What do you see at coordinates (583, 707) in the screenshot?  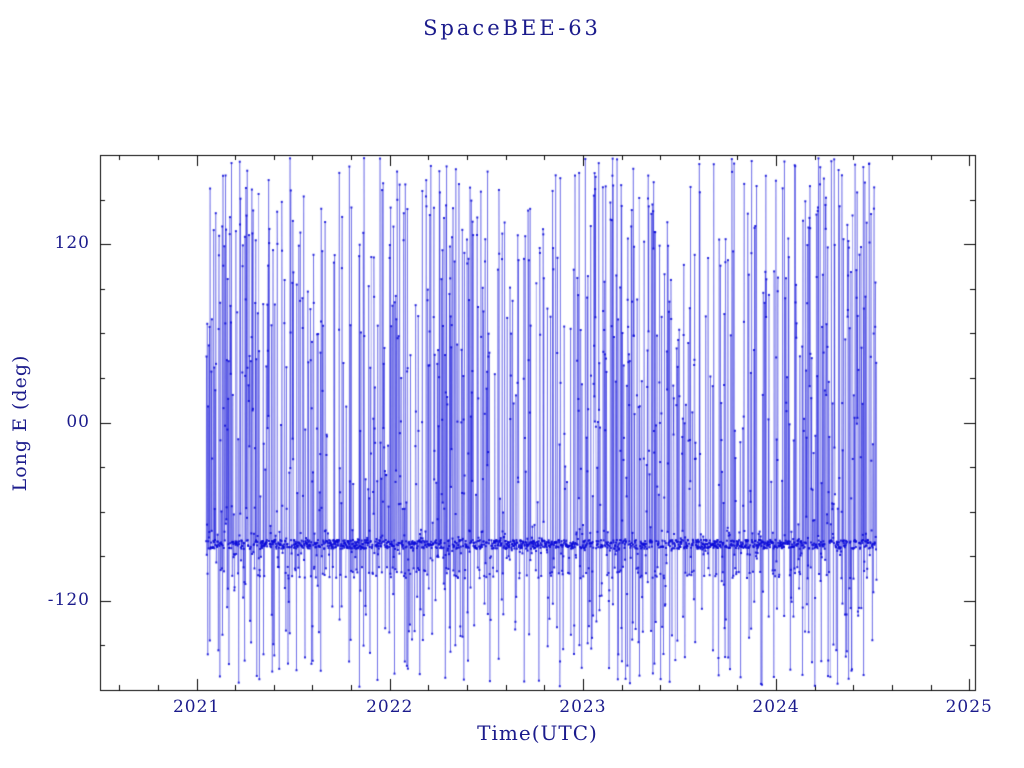 I see `x-tick-label: 2023` at bounding box center [583, 707].